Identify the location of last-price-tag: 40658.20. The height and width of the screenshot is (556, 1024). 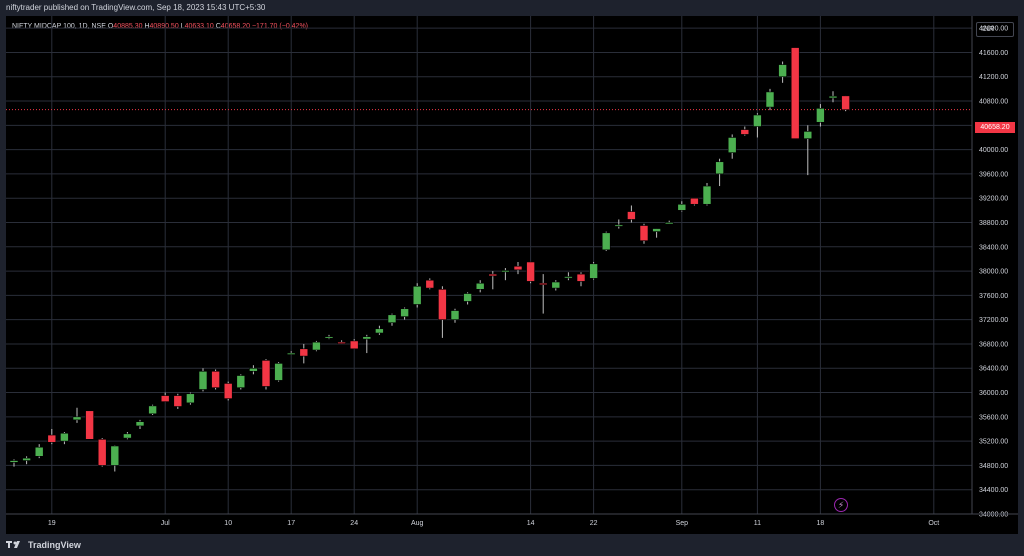
(995, 127).